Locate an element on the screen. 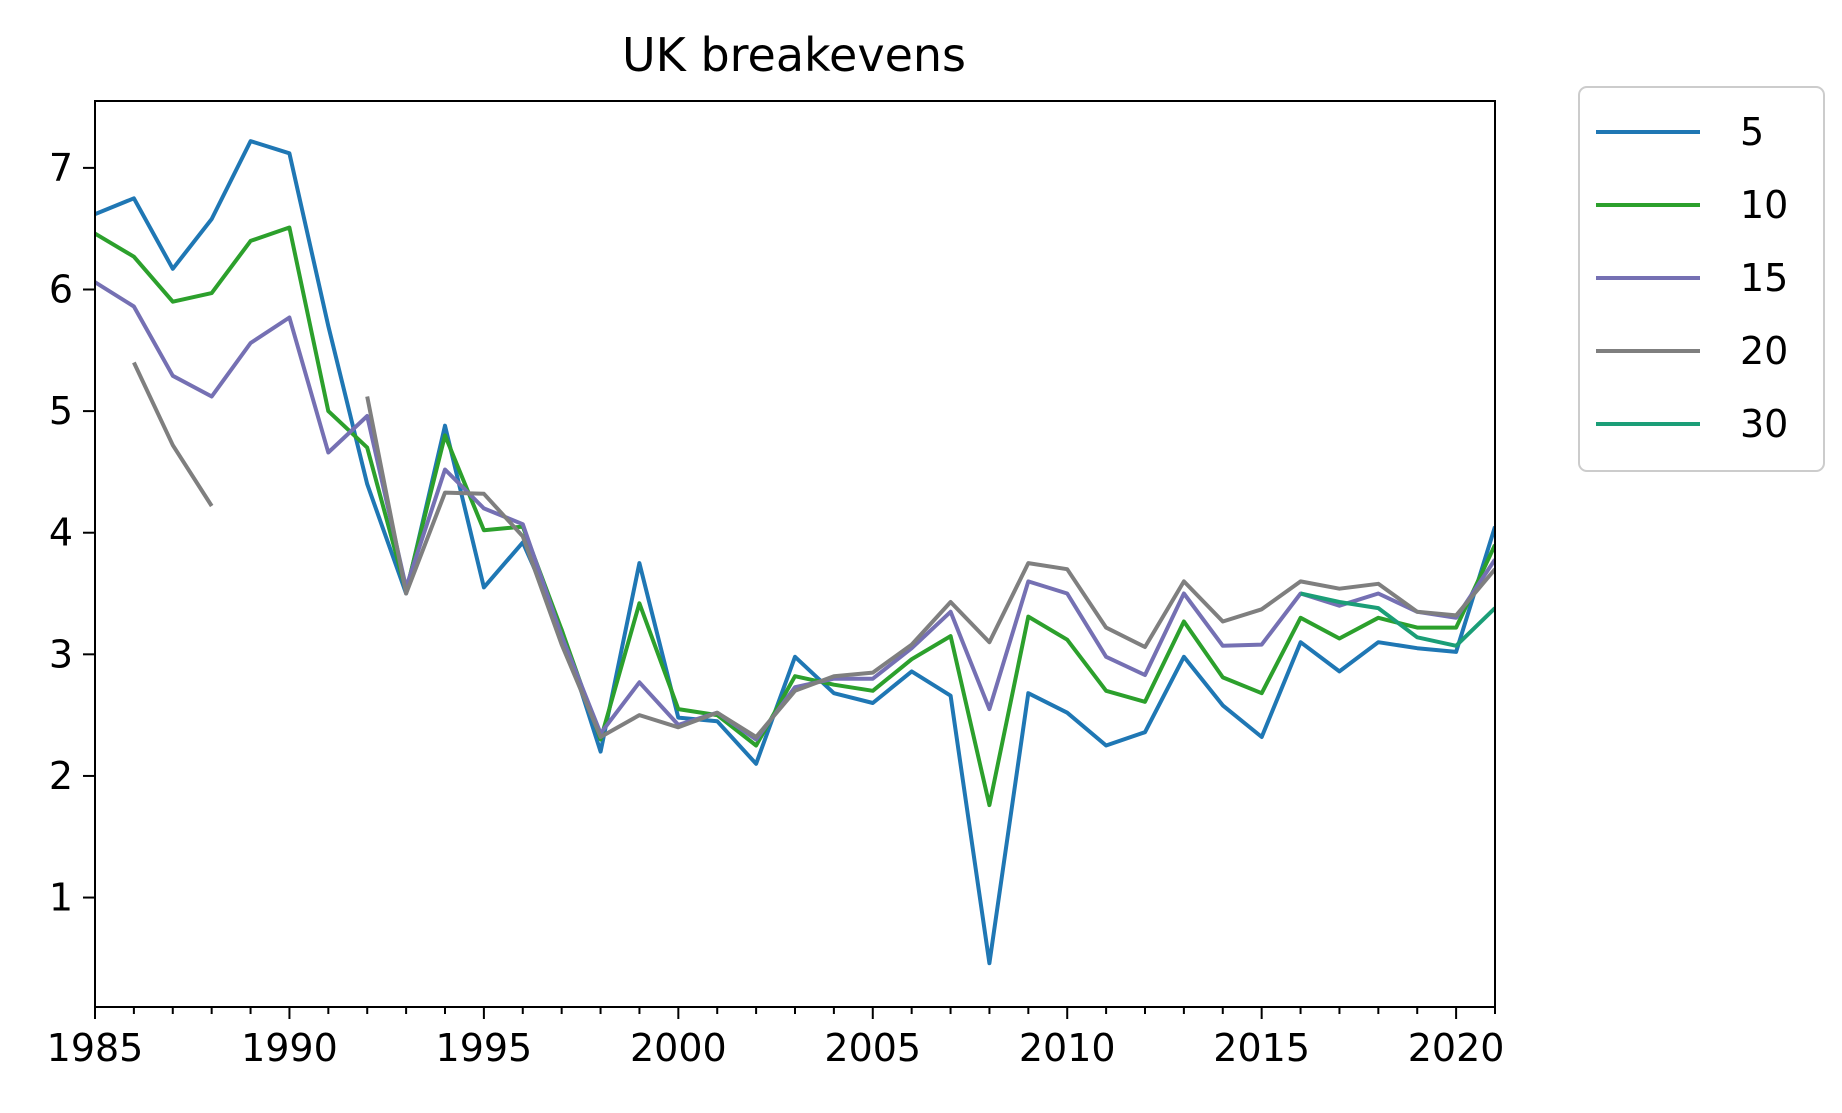 This screenshot has width=1842, height=1113. y-tick-label: 1 is located at coordinates (61, 898).